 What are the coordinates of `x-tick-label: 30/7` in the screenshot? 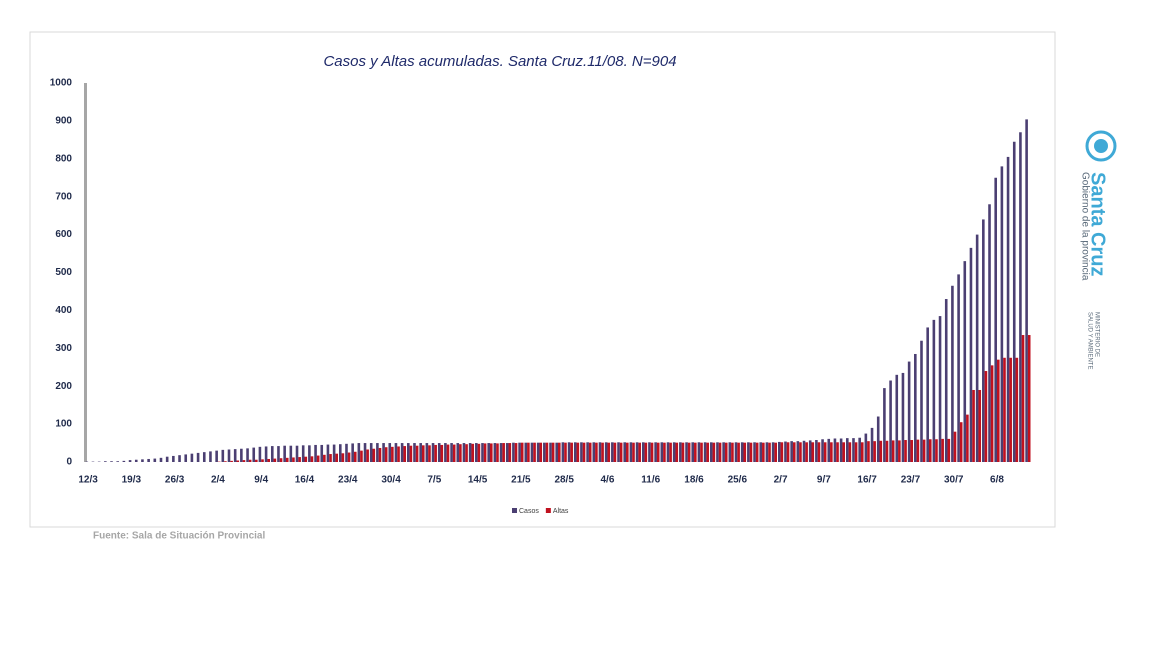 It's located at (954, 480).